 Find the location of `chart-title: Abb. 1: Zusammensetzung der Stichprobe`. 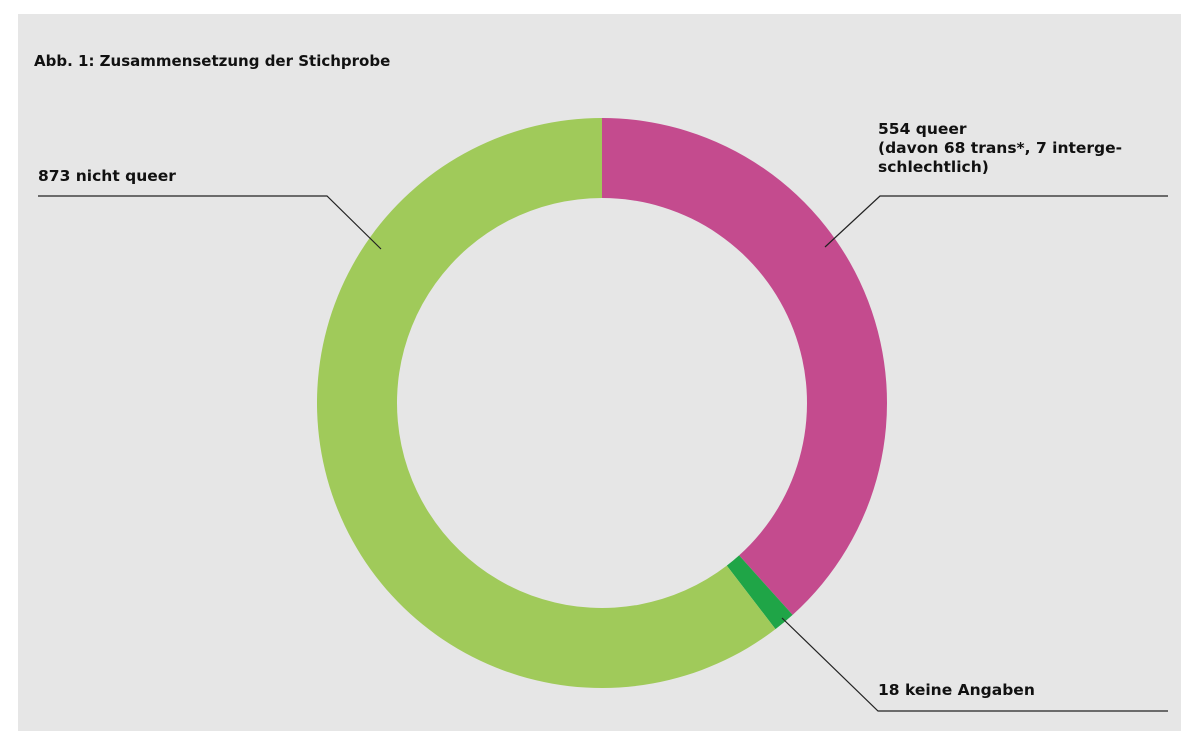

chart-title: Abb. 1: Zusammensetzung der Stichprobe is located at coordinates (212, 61).